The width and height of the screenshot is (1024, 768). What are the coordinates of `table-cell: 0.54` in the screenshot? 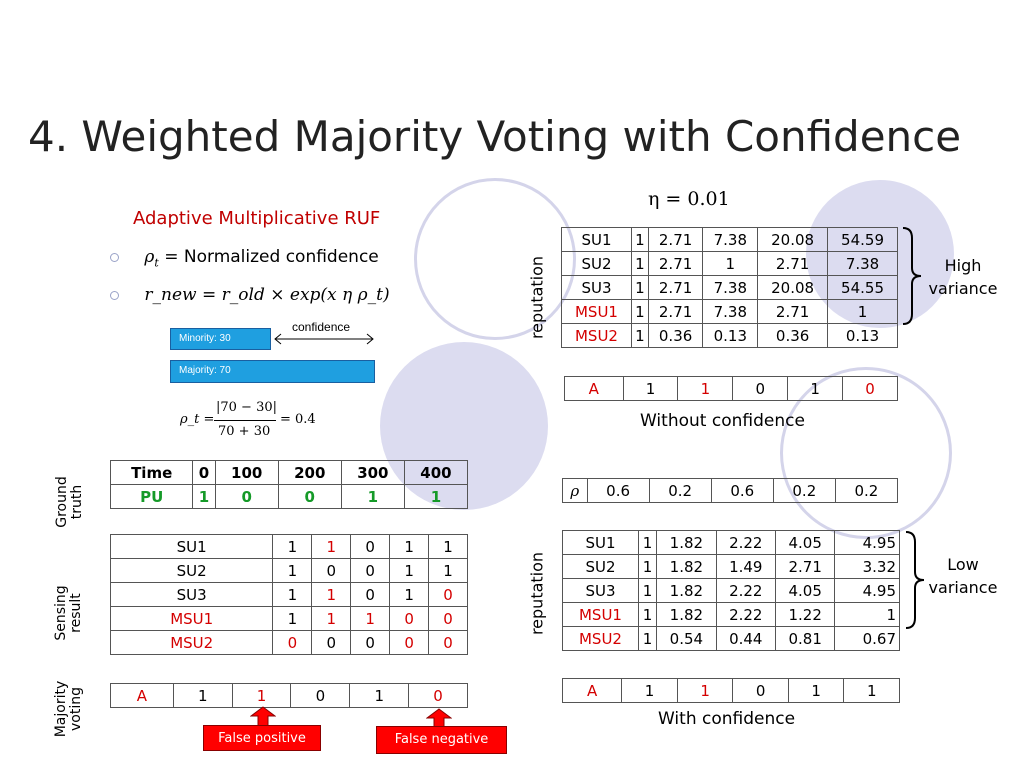 It's located at (686, 638).